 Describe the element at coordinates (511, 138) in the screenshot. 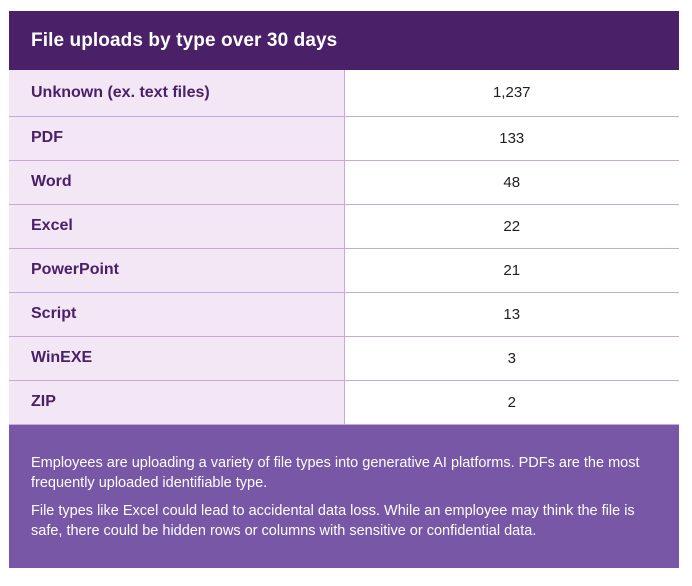

I see `upload-count: 133` at that location.